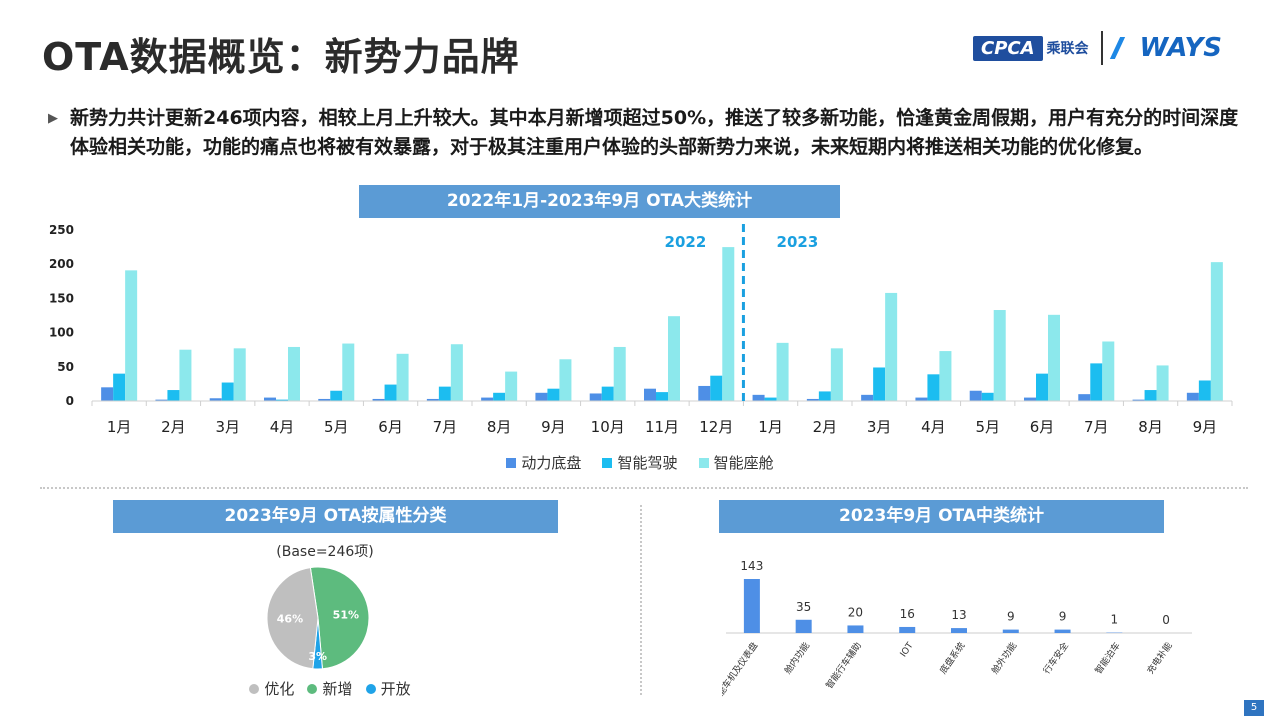 Image resolution: width=1280 pixels, height=720 pixels. Describe the element at coordinates (281, 57) in the screenshot. I see `page-title: OTA数据概览：新势力品牌` at that location.